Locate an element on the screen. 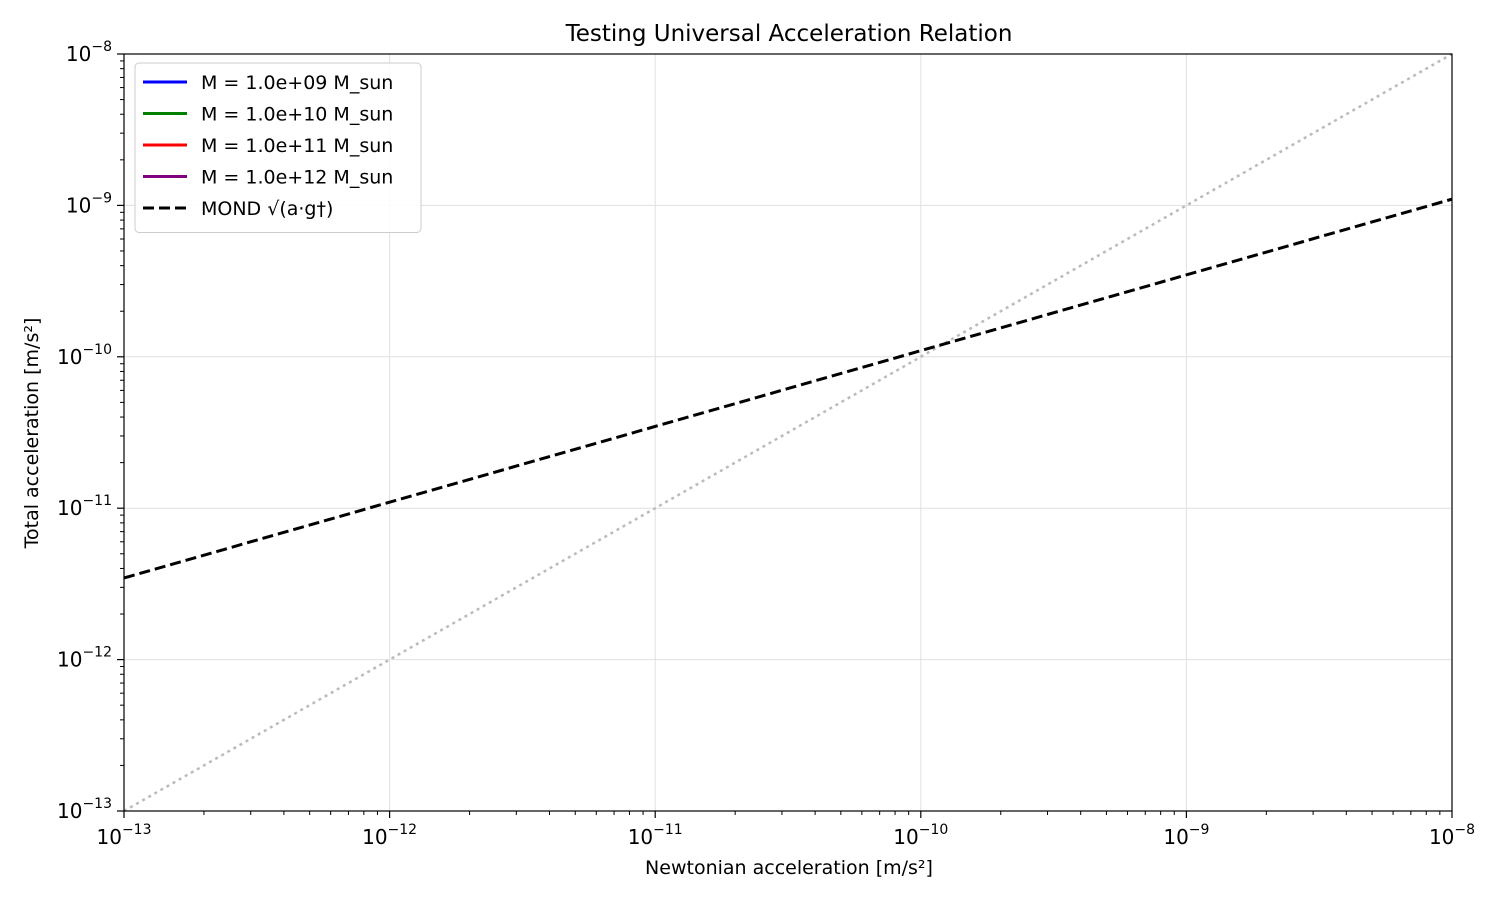 This screenshot has height=900, width=1500. y-tick-exponent: −11 is located at coordinates (97, 501).